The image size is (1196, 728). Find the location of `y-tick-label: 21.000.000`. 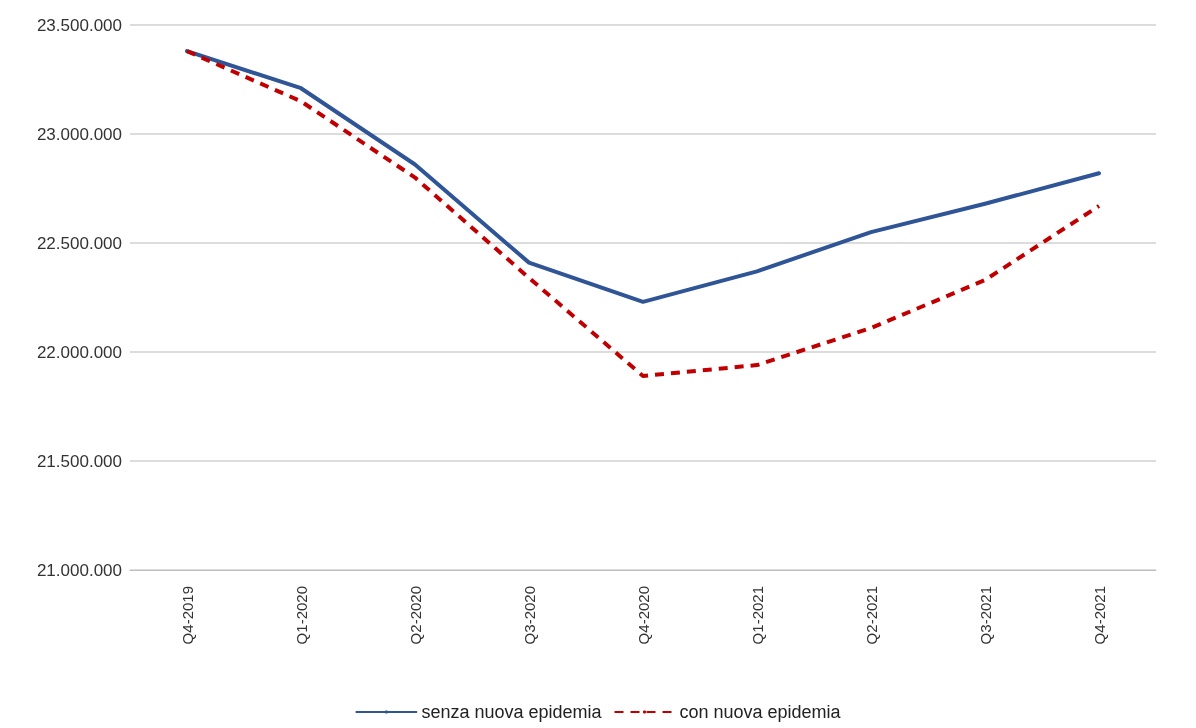

y-tick-label: 21.000.000 is located at coordinates (79, 570).